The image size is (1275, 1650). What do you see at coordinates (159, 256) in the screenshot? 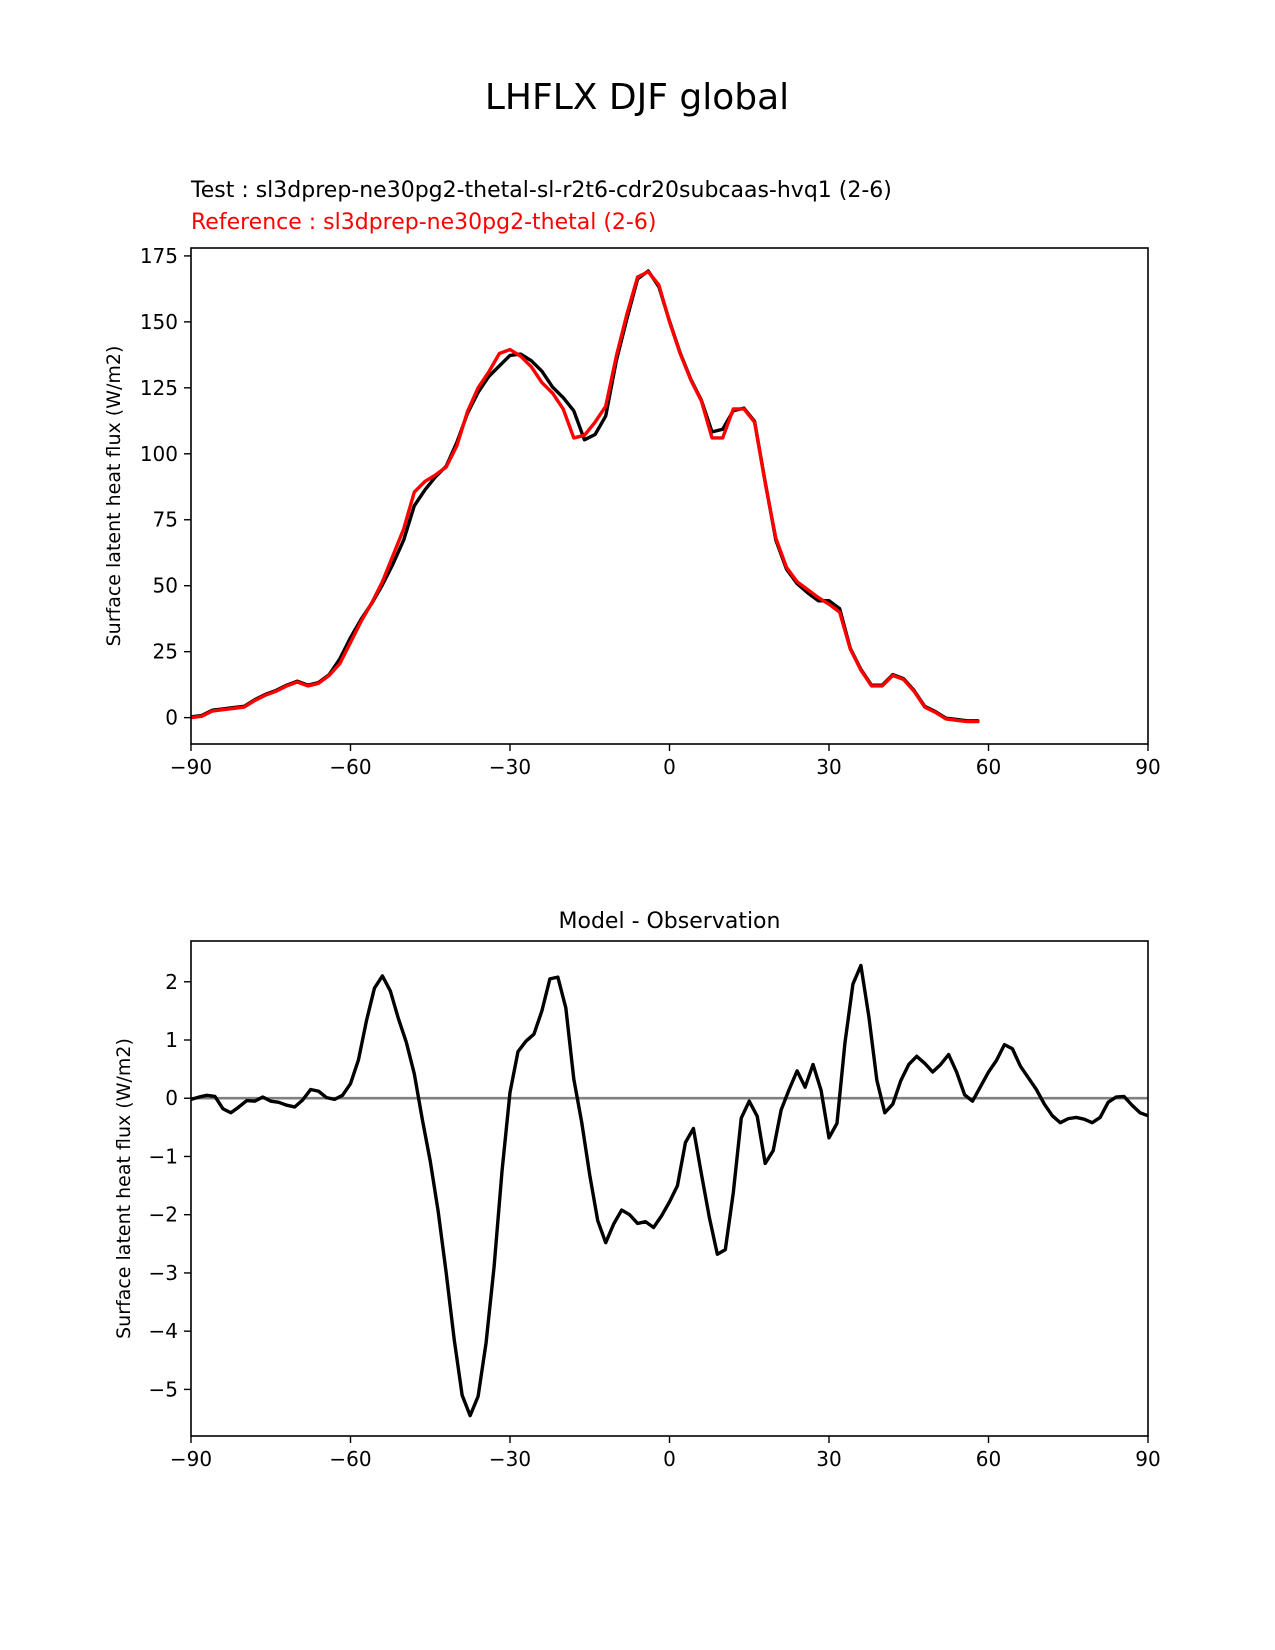
I see `y-tick-label: 175` at bounding box center [159, 256].